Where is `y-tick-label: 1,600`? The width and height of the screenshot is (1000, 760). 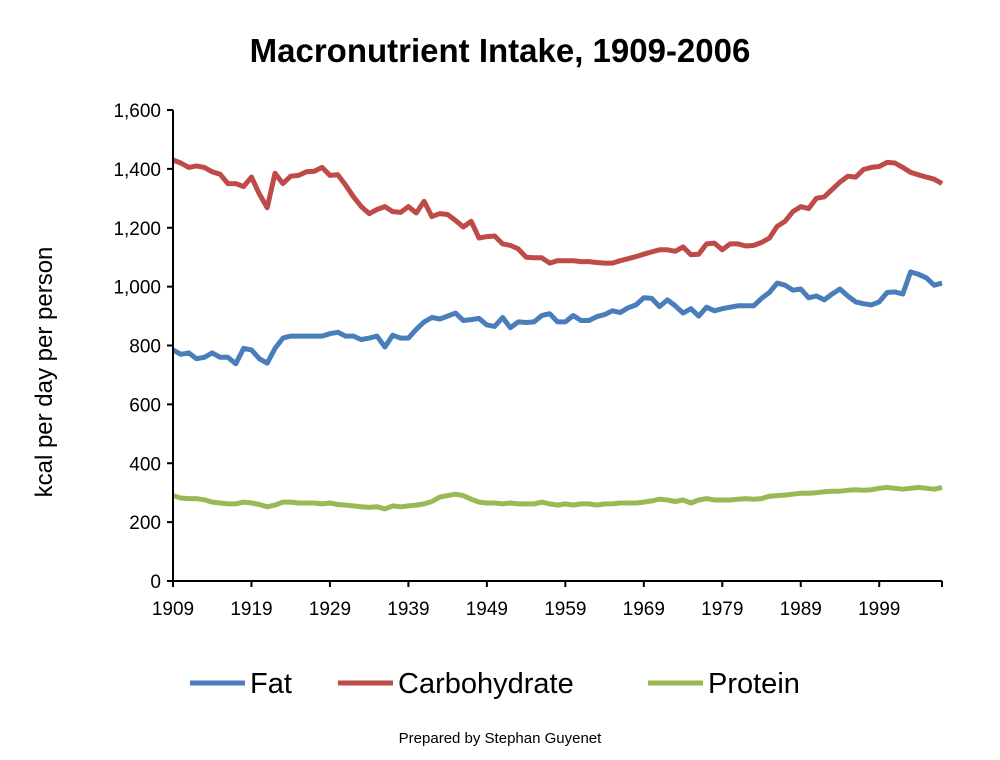 y-tick-label: 1,600 is located at coordinates (137, 111).